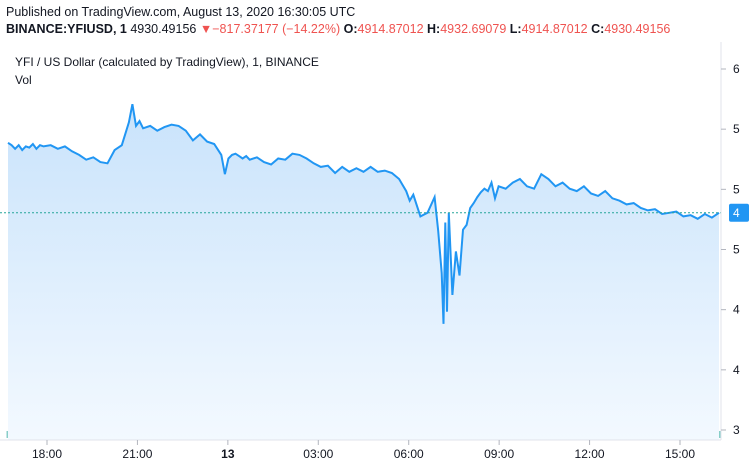 This screenshot has height=474, width=749. What do you see at coordinates (730, 249) in the screenshot?
I see `price-axis: 6 5 5 5 4 4 3` at bounding box center [730, 249].